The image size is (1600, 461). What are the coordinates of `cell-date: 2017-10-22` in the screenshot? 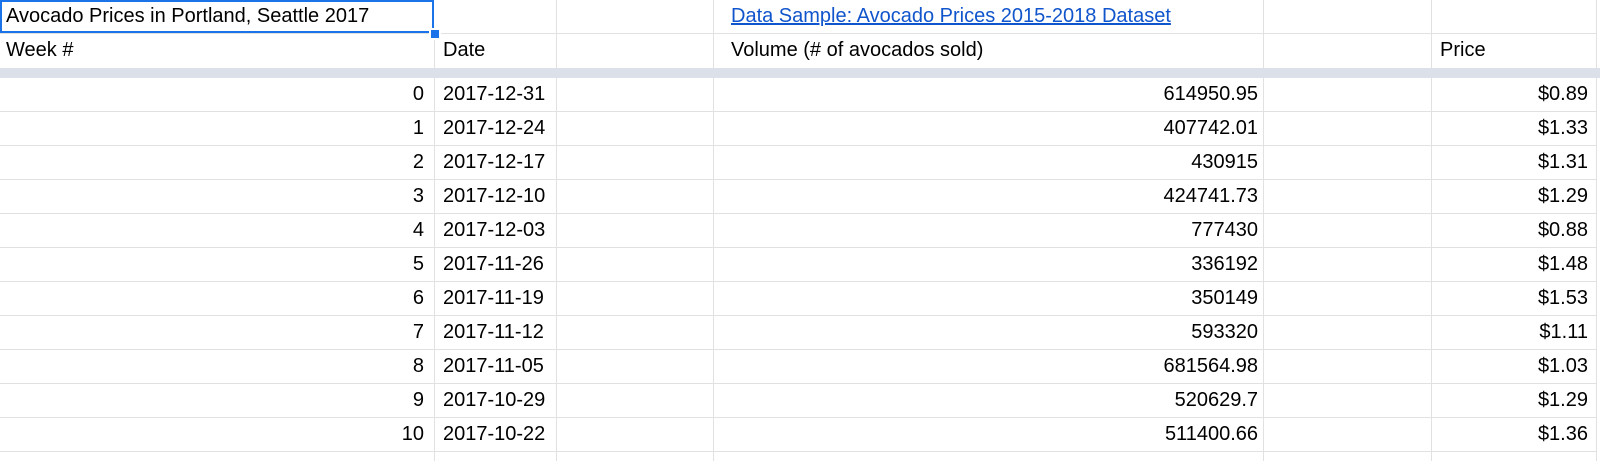 It's located at (496, 435).